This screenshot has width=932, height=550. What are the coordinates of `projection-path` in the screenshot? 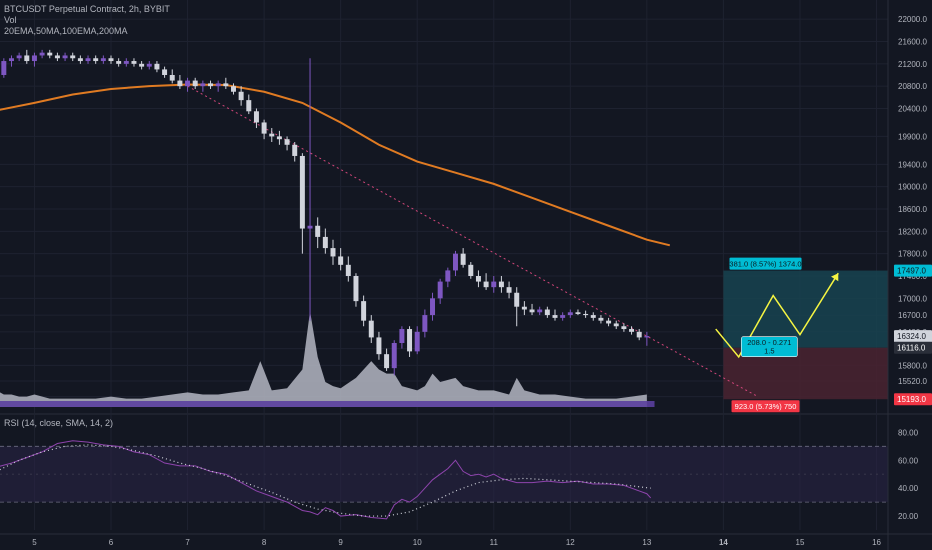 It's located at (777, 315).